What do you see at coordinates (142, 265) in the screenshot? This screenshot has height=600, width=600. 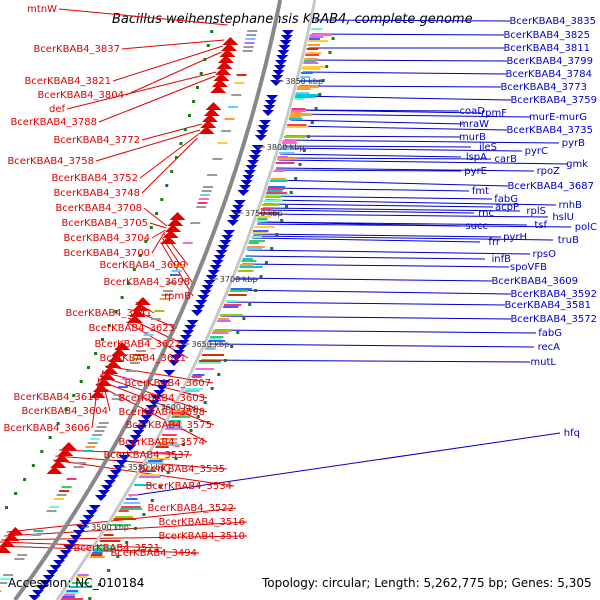 I see `gene-label-bcerkbab4-3699: BcerKBAB4_3699` at bounding box center [142, 265].